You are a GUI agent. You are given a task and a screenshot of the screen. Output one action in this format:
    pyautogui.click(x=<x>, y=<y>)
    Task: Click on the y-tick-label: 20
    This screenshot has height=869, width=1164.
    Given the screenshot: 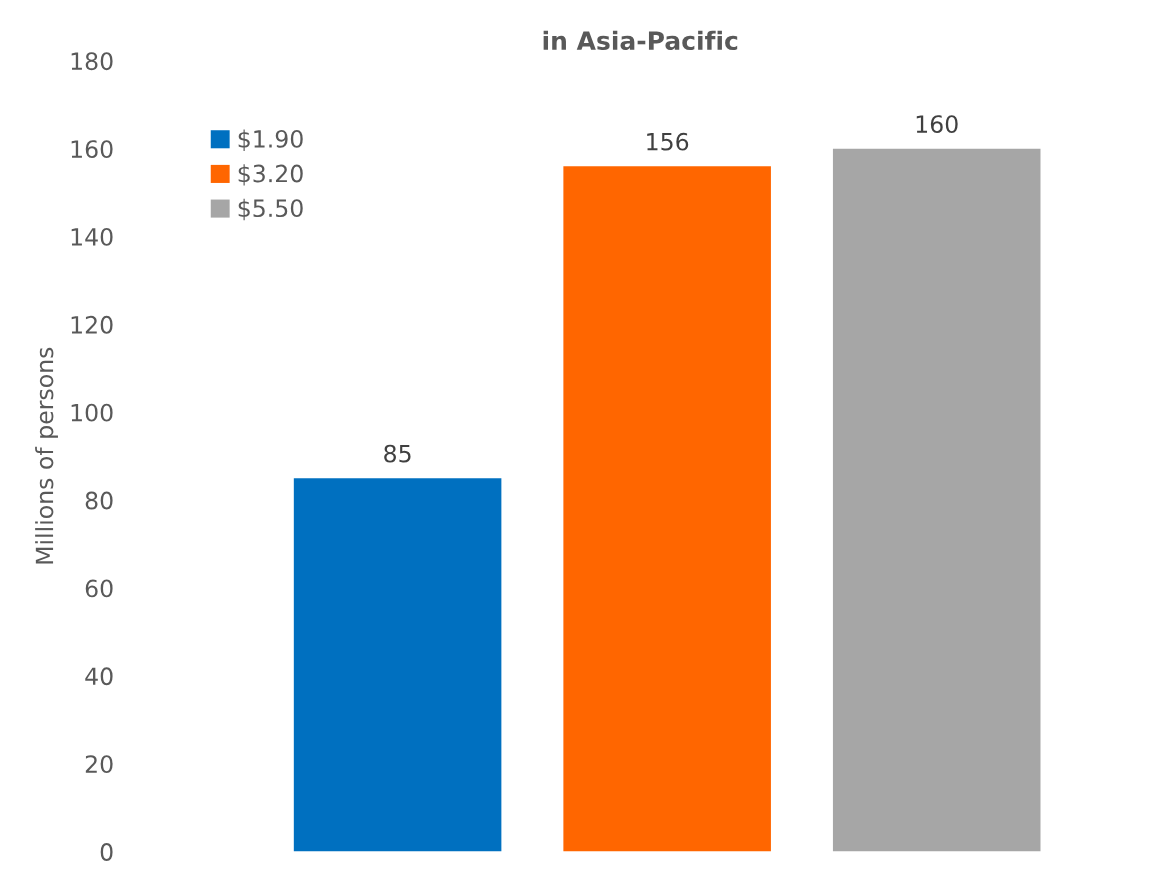 What is the action you would take?
    pyautogui.click(x=99, y=764)
    